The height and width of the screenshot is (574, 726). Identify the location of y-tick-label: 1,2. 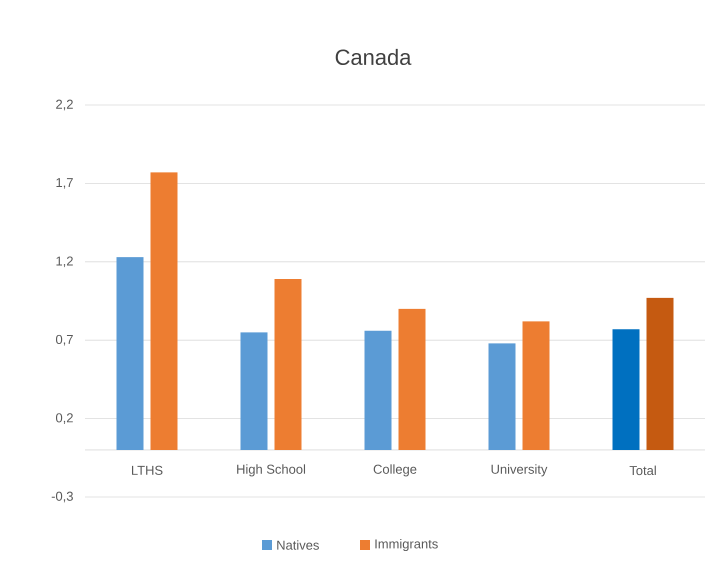
(64, 262).